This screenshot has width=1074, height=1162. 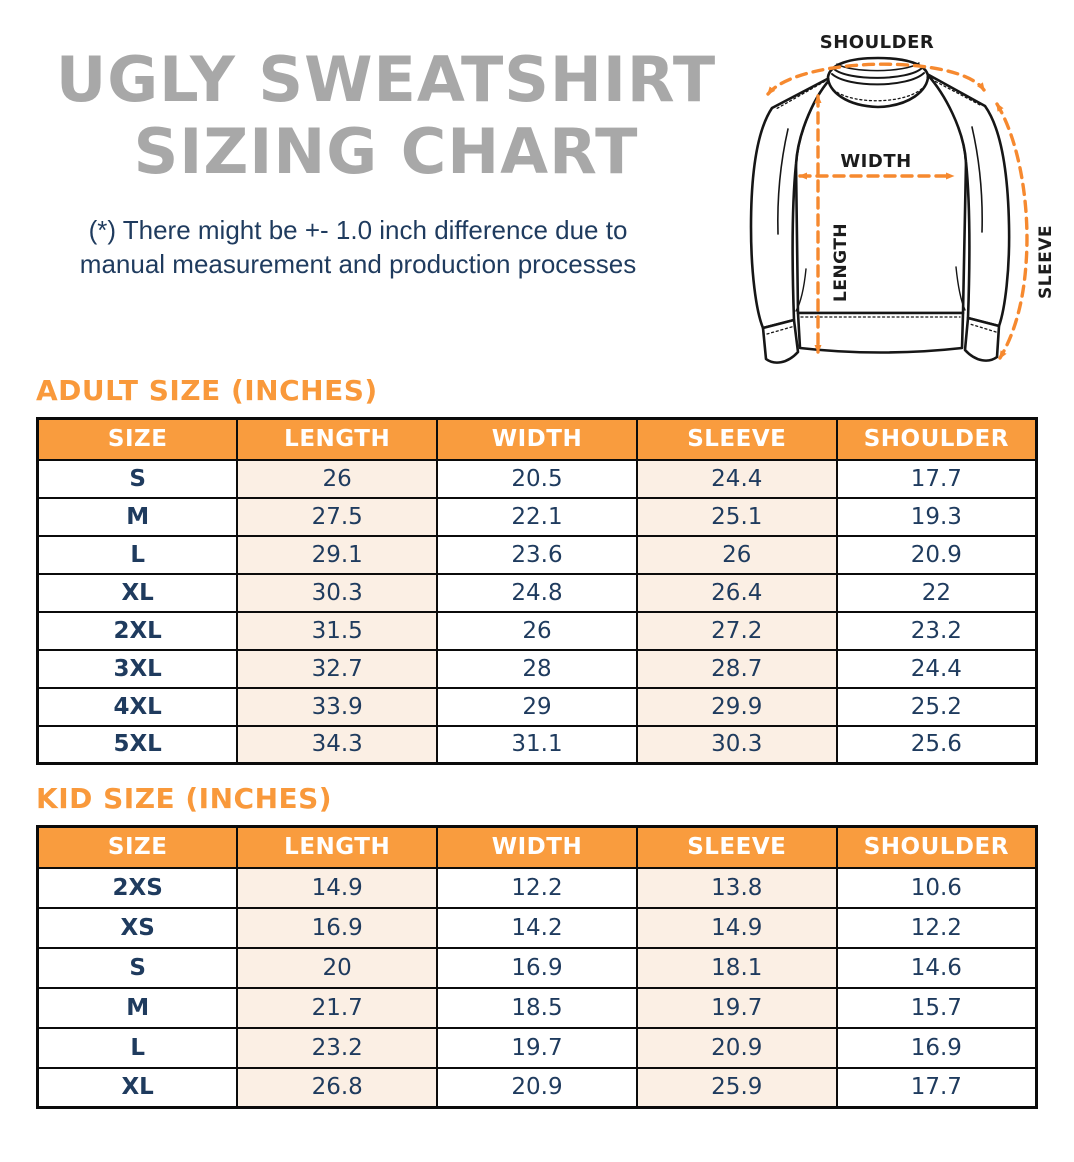 What do you see at coordinates (337, 630) in the screenshot?
I see `value-cell: 31.5` at bounding box center [337, 630].